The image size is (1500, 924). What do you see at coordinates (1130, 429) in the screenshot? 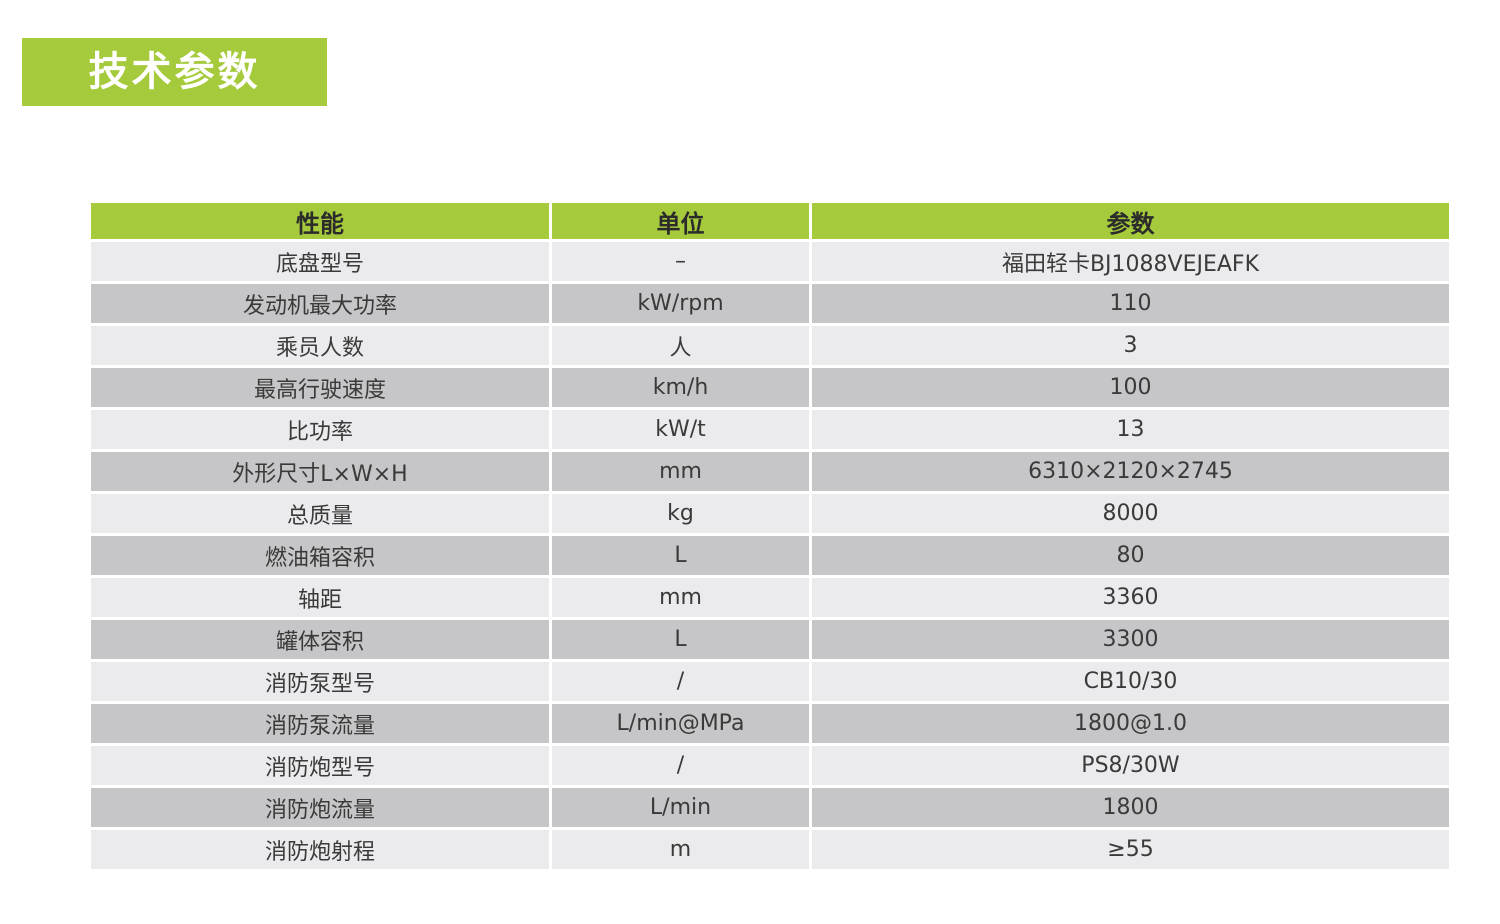
I see `parameter-cell: 13` at bounding box center [1130, 429].